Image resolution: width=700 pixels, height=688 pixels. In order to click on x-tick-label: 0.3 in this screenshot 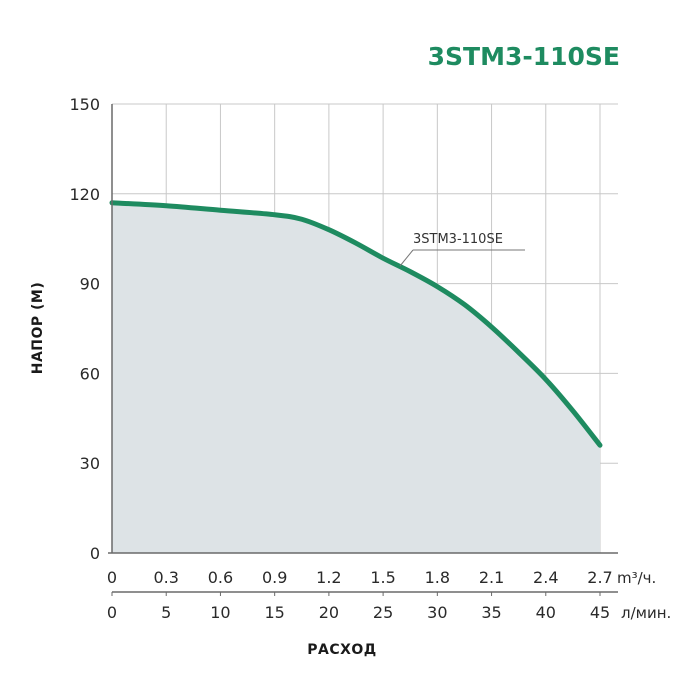, I will do `click(165, 577)`.